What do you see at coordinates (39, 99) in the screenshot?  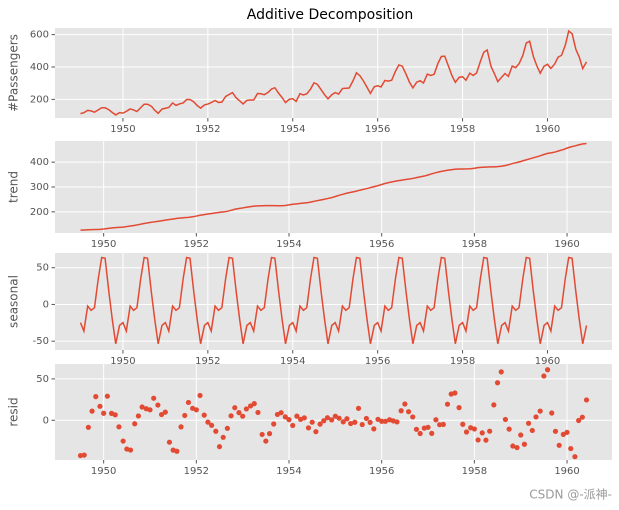 I see `y-tick-label: 200` at bounding box center [39, 99].